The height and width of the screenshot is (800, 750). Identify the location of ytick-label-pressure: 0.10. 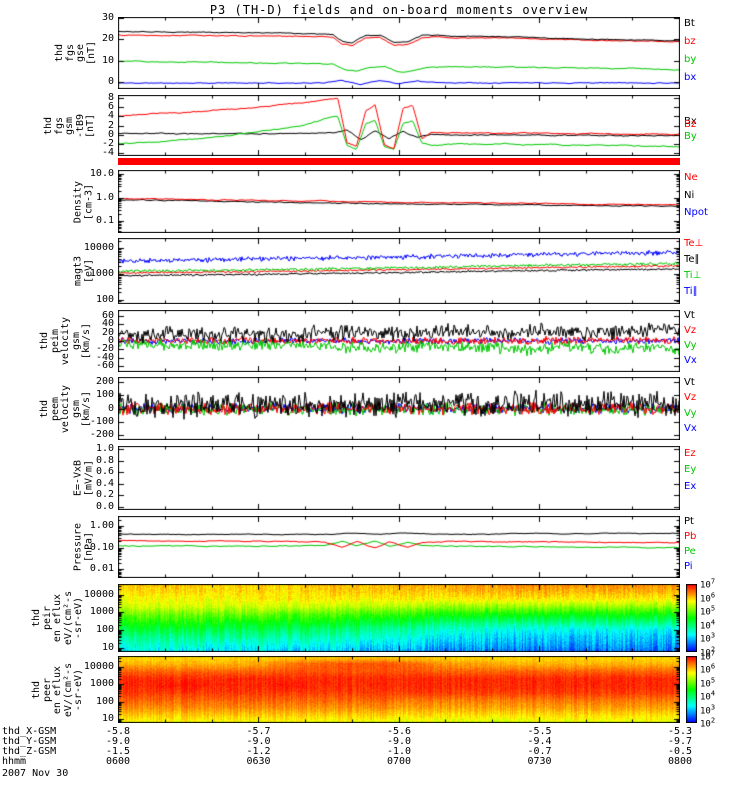
(101, 547).